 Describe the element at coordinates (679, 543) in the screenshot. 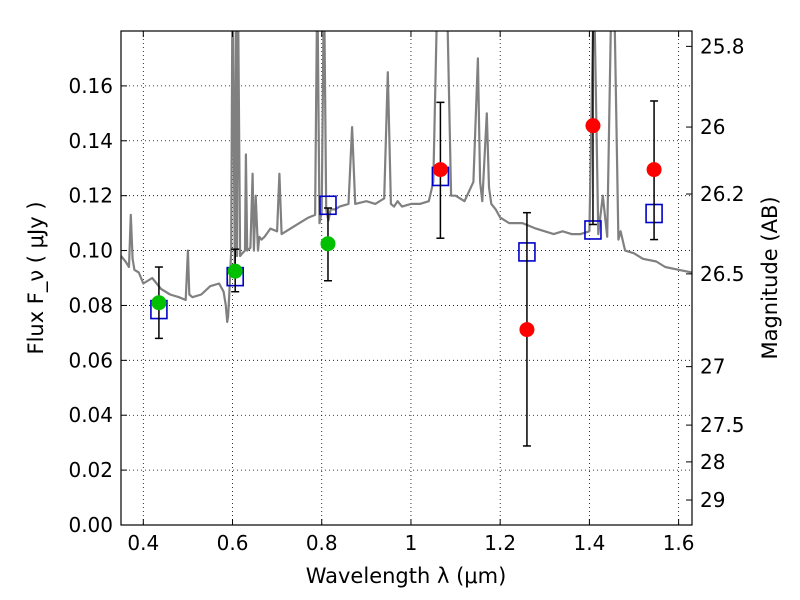

I see `x-tick-label: 1.6` at that location.